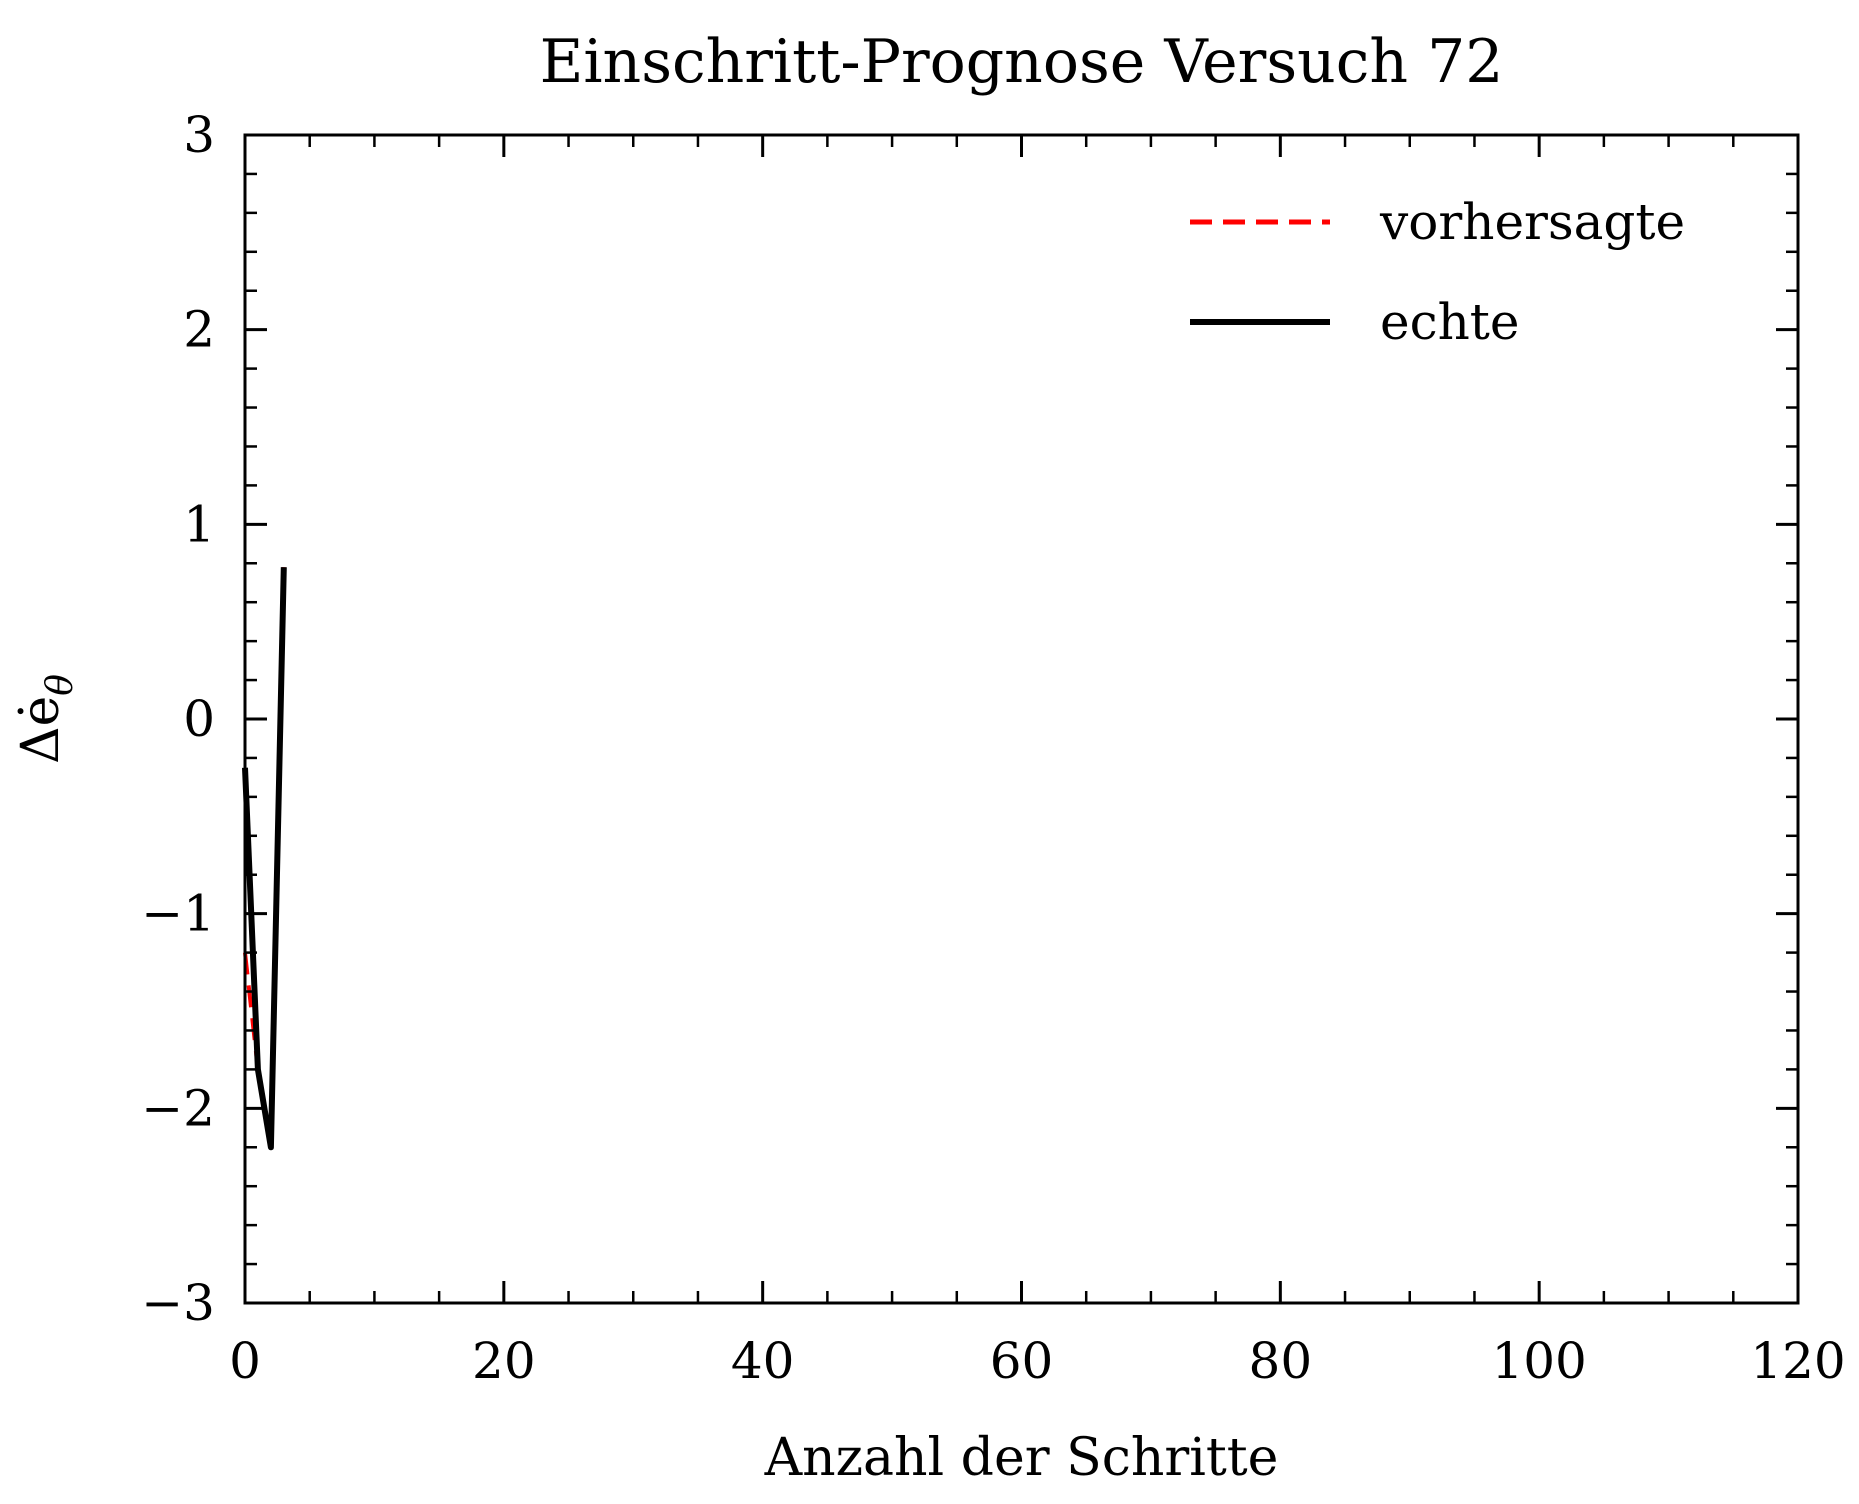  What do you see at coordinates (178, 914) in the screenshot?
I see `y-tick-label: −1` at bounding box center [178, 914].